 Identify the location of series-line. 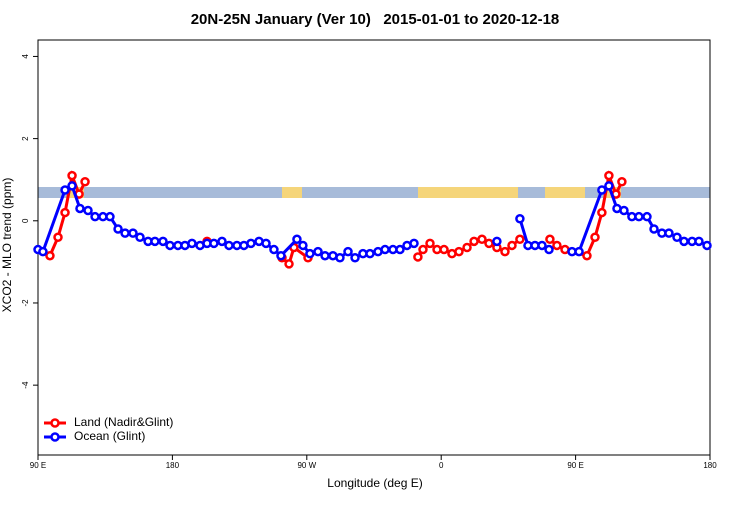
(336, 218).